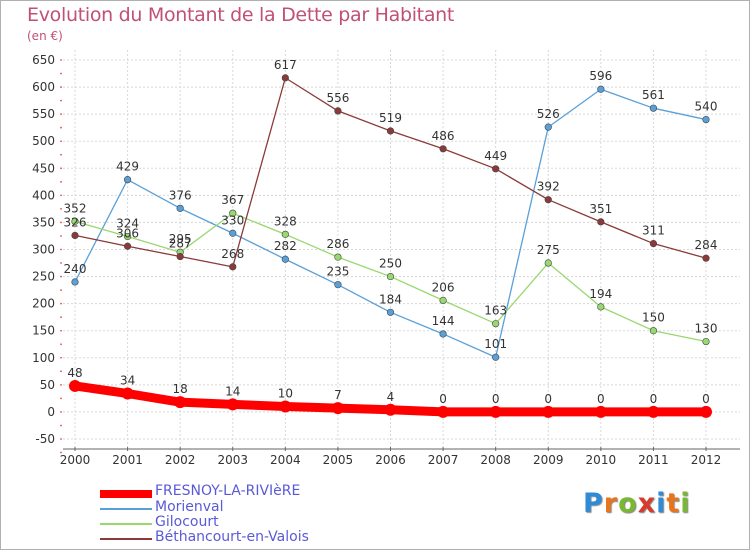 Image resolution: width=750 pixels, height=550 pixels. I want to click on x-tick-label: 2008, so click(495, 460).